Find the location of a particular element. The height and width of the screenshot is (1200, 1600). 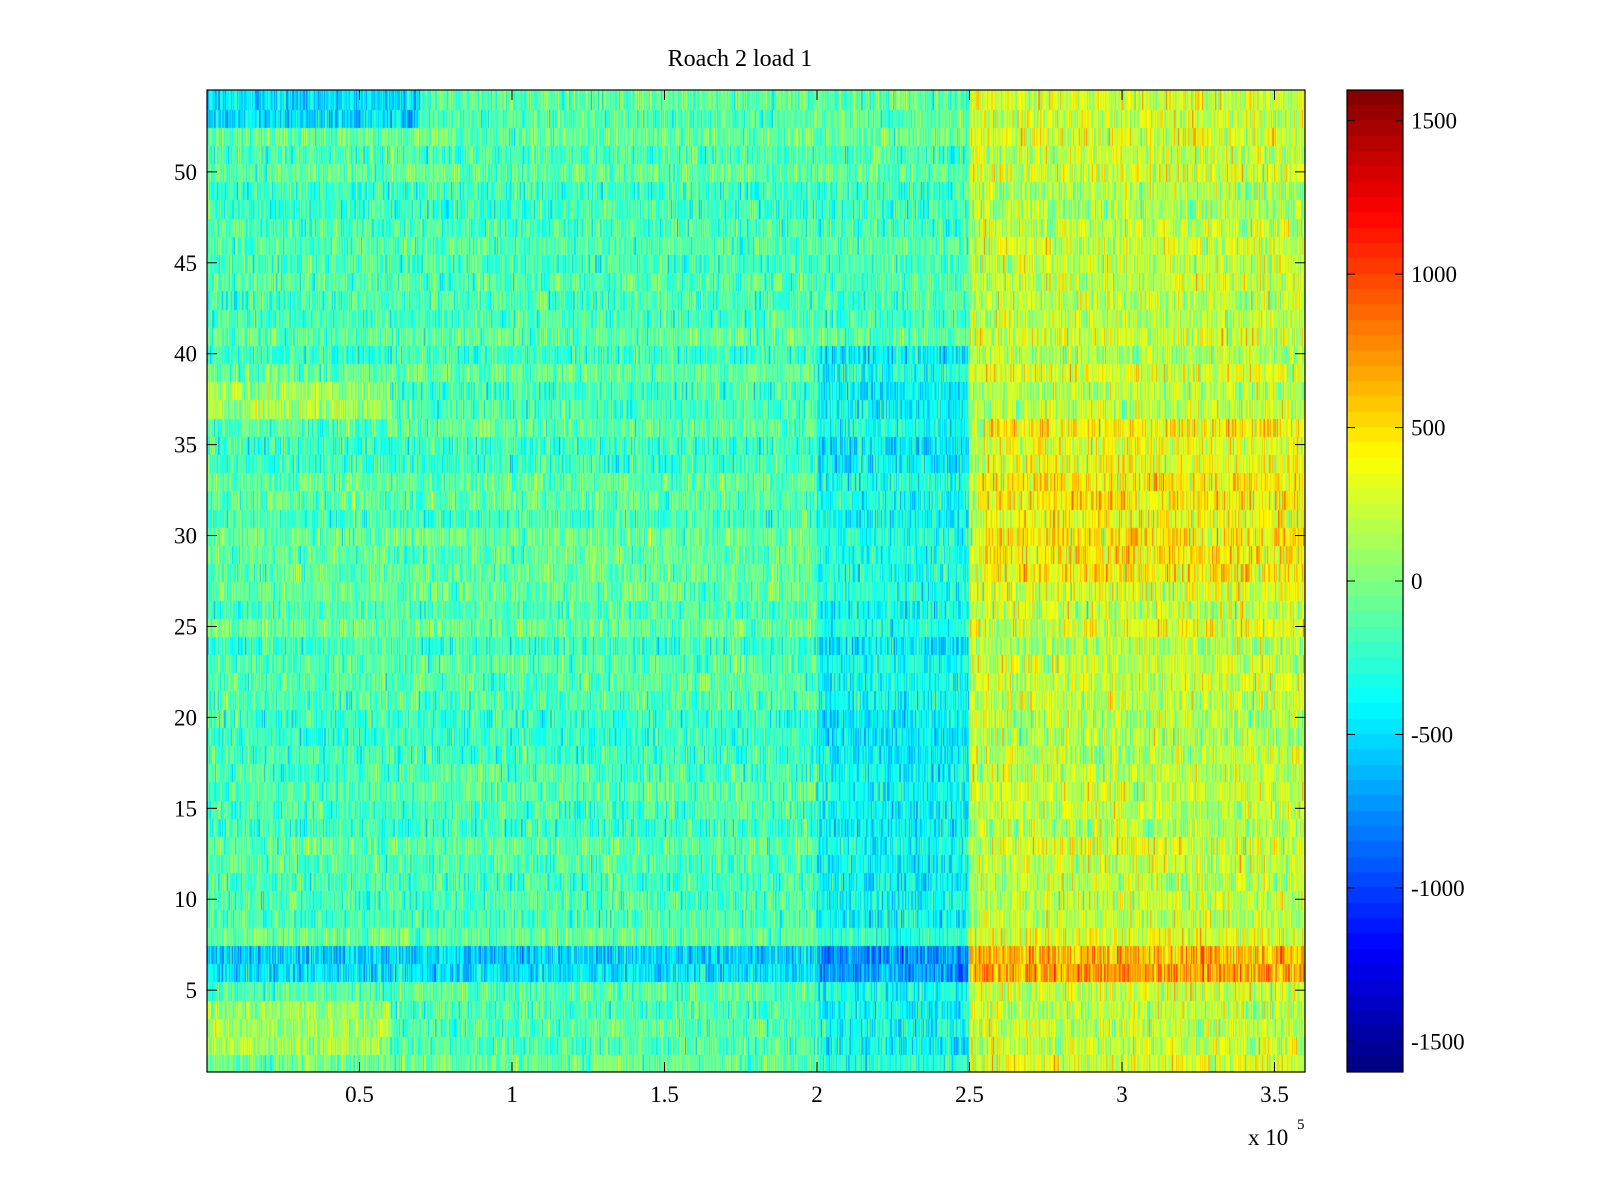

y-tick-label: 40 is located at coordinates (185, 354).